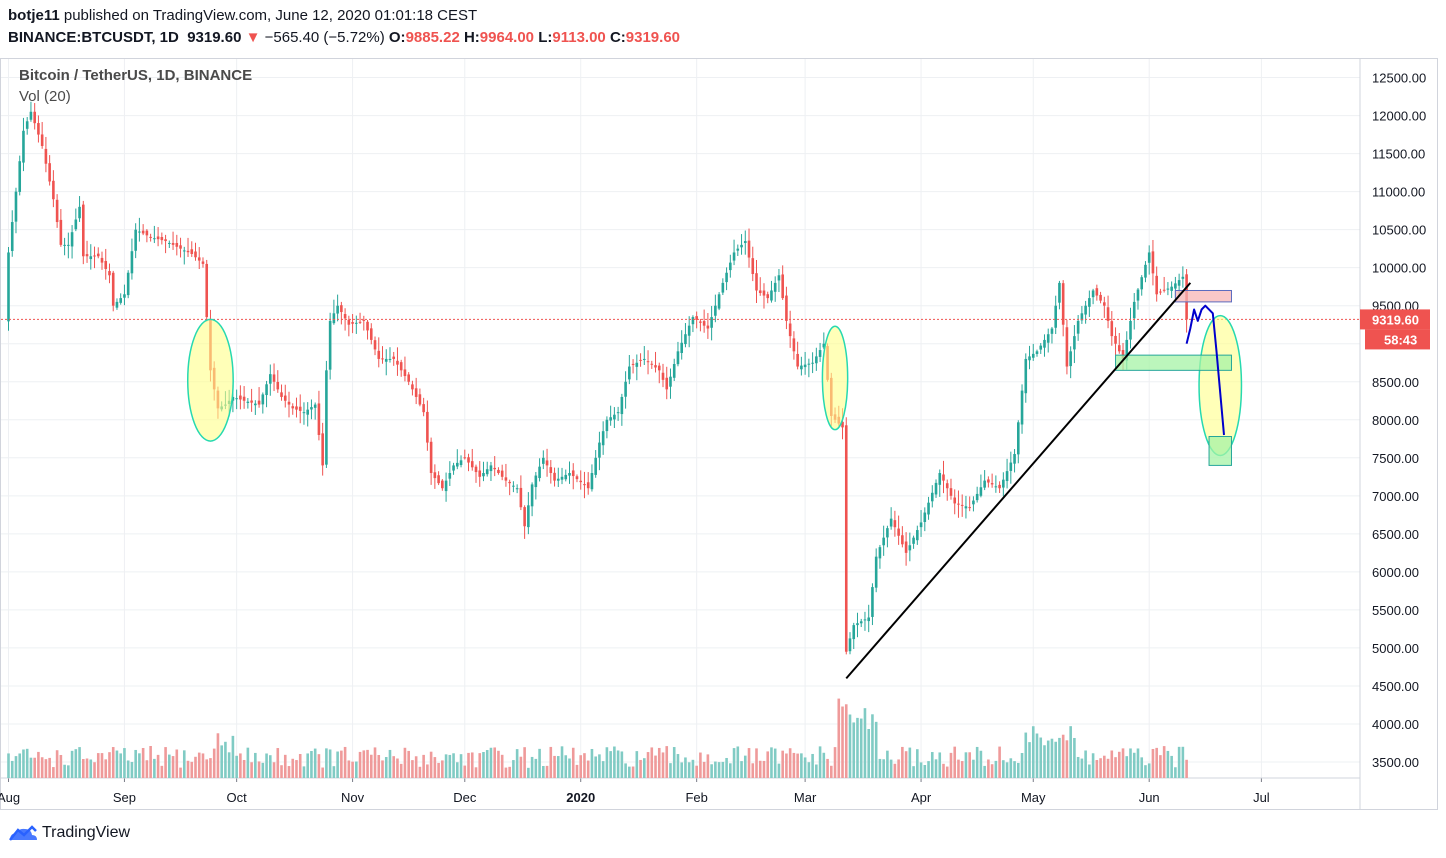 Image resolution: width=1446 pixels, height=858 pixels. What do you see at coordinates (397, 37) in the screenshot?
I see `open-label: O:` at bounding box center [397, 37].